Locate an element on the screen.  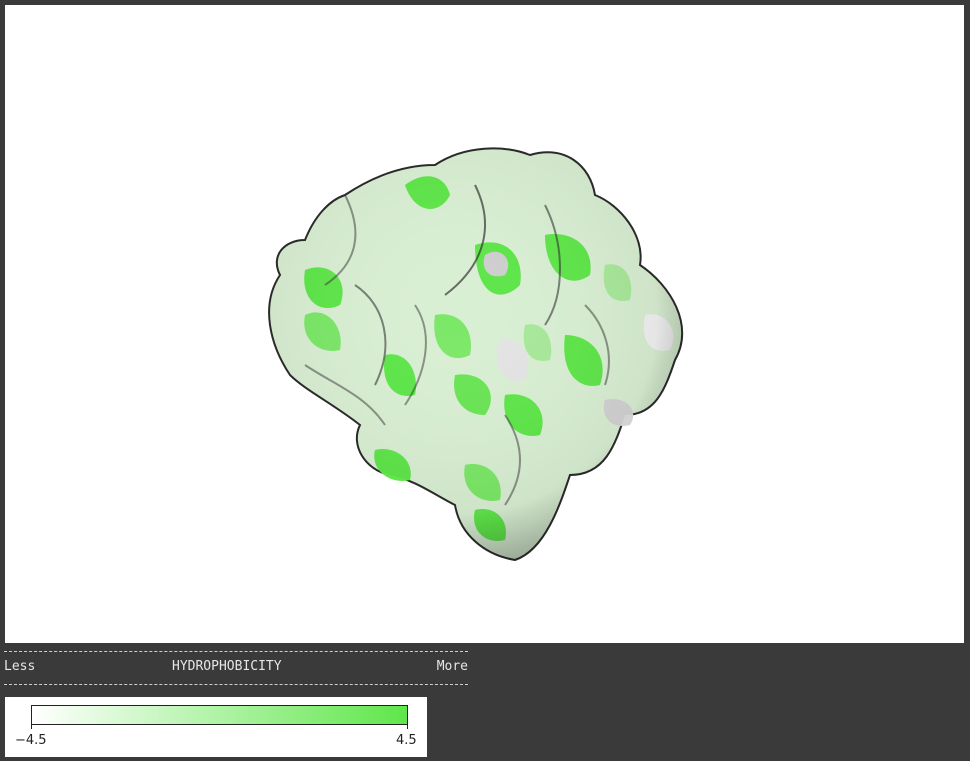
more-label: More is located at coordinates (452, 666).